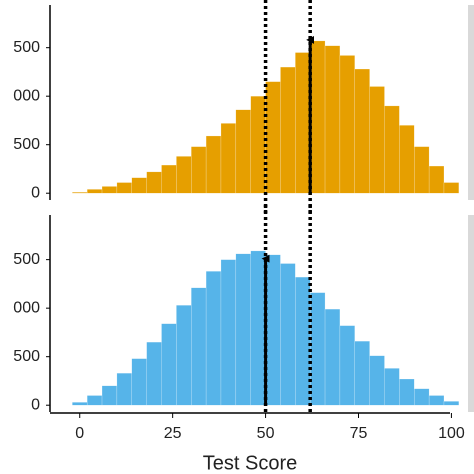 This screenshot has height=474, width=474. I want to click on x-tick-label: 75, so click(359, 433).